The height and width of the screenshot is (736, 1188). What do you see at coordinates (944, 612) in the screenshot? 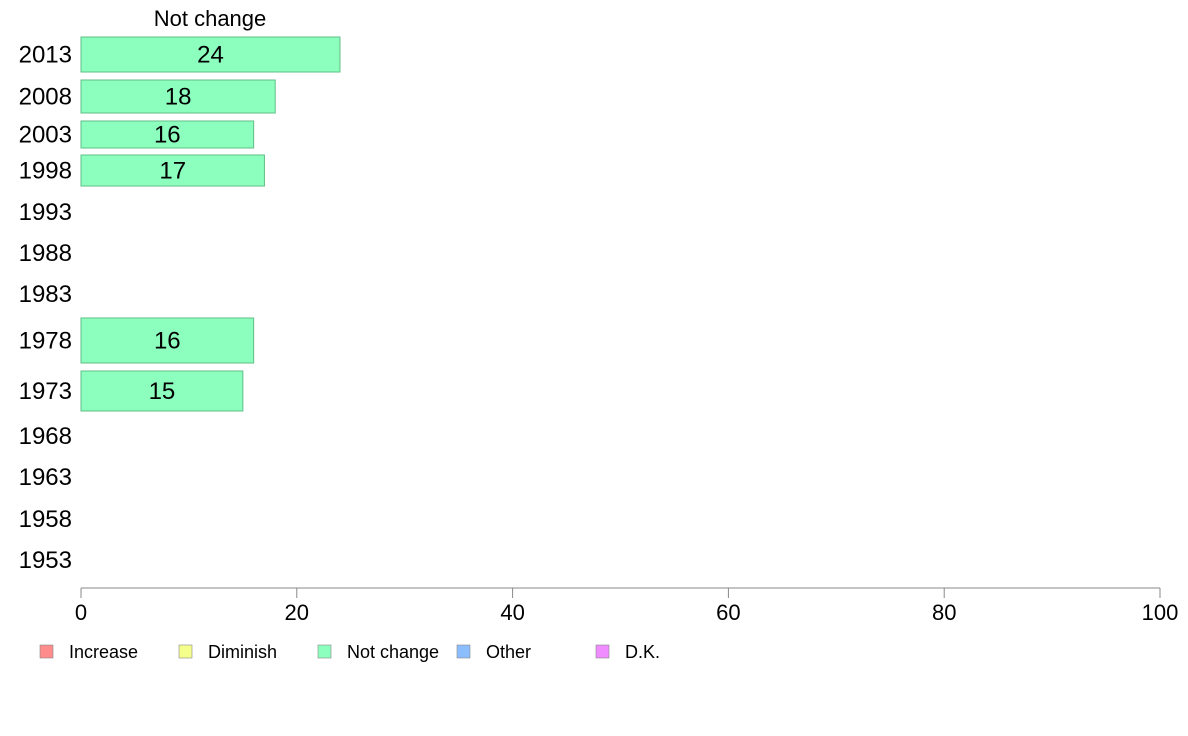
I see `x-tick-label: 80` at bounding box center [944, 612].